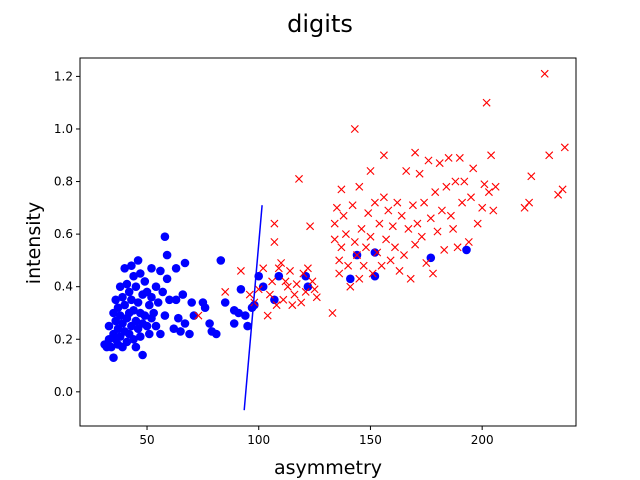 The image size is (640, 480). What do you see at coordinates (258, 440) in the screenshot?
I see `x-tick-label: 100` at bounding box center [258, 440].